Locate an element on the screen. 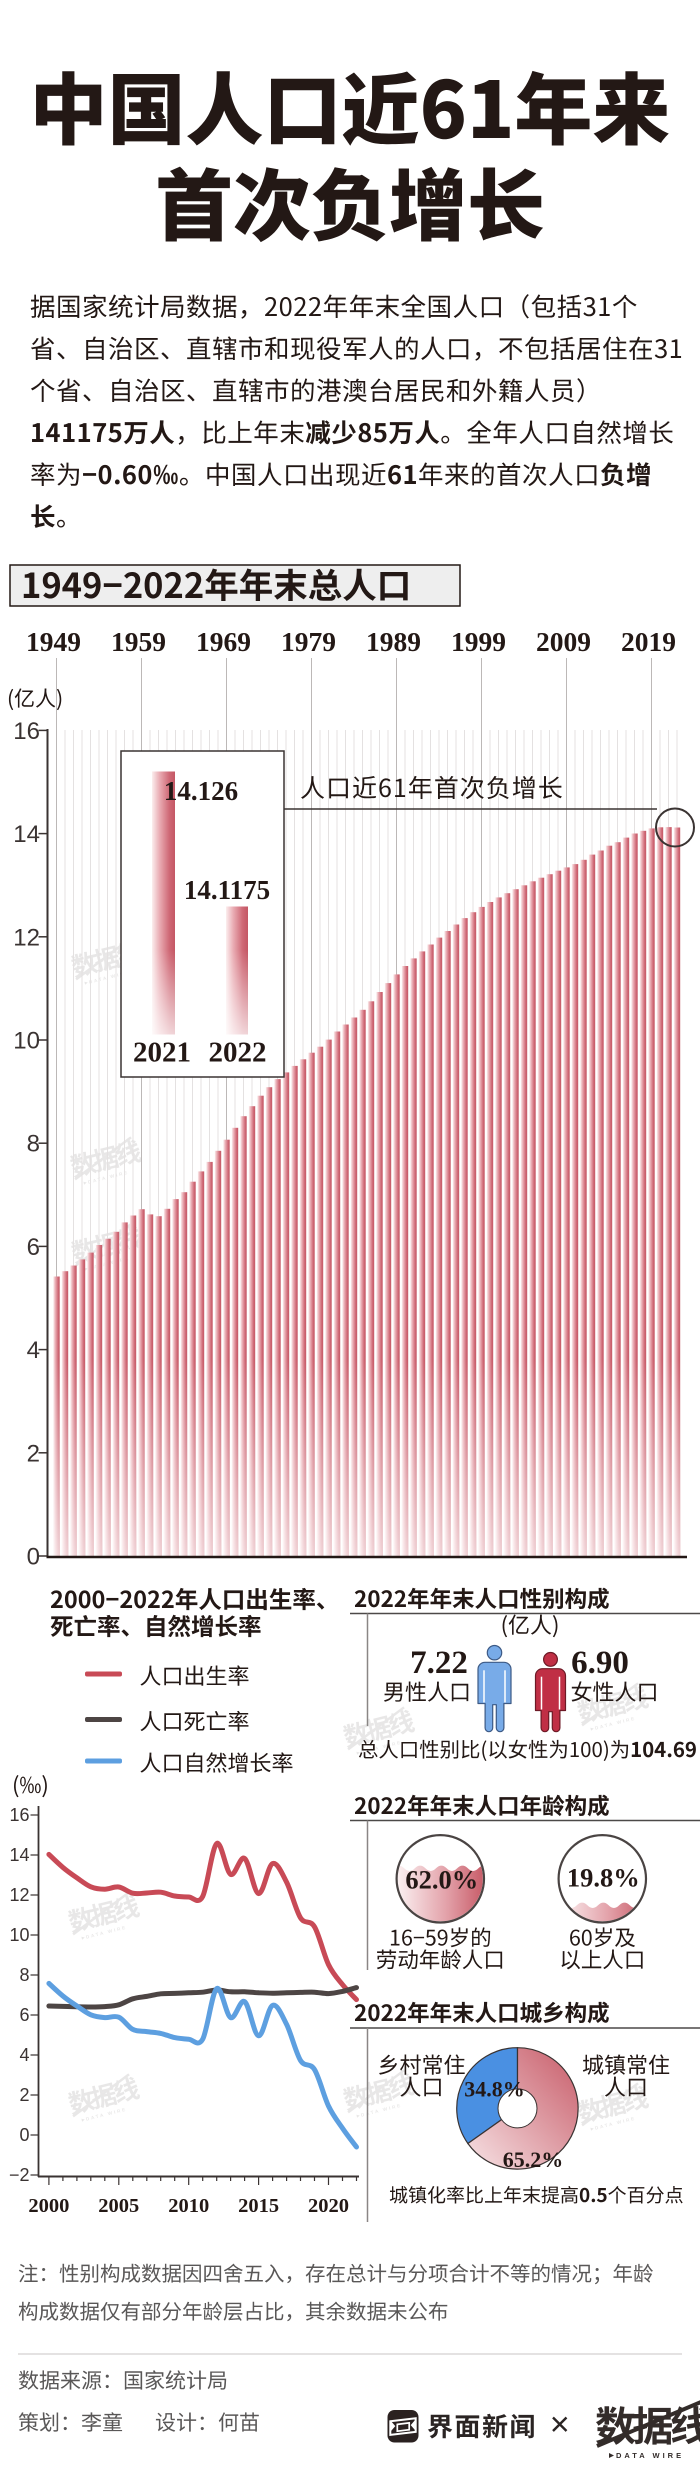 Image resolution: width=700 pixels, height=2476 pixels. svg-text: 62.0% is located at coordinates (441, 1880).